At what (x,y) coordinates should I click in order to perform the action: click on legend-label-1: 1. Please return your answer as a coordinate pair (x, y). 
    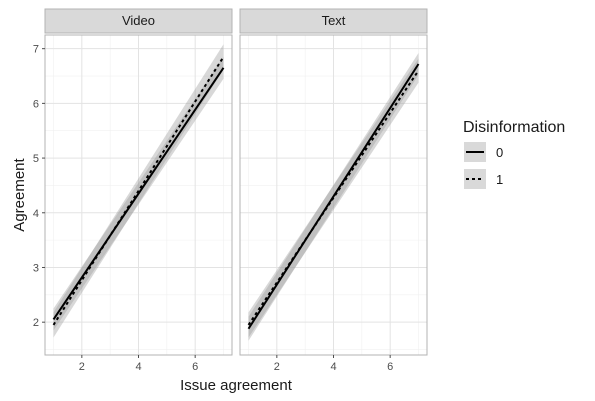
    Looking at the image, I should click on (499, 179).